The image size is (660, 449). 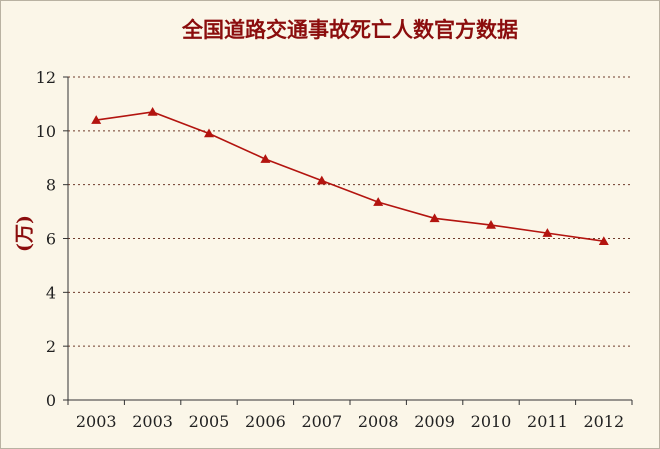 What do you see at coordinates (265, 421) in the screenshot?
I see `x-tick-label: 2006` at bounding box center [265, 421].